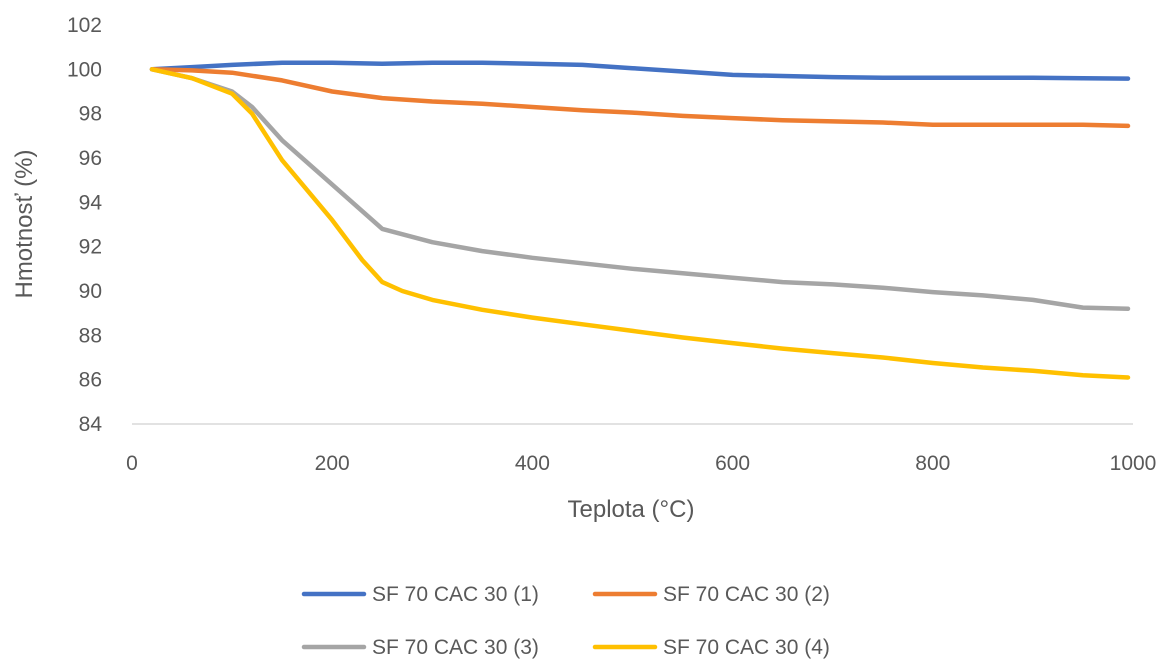 The width and height of the screenshot is (1167, 664). What do you see at coordinates (84, 225) in the screenshot?
I see `y-tick-labels: 84 86 88 90 92 94 96 98 100 102` at bounding box center [84, 225].